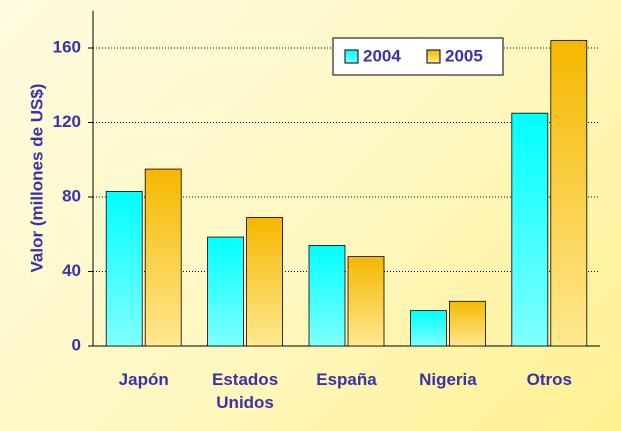  I want to click on y-tick-label: 160, so click(67, 46).